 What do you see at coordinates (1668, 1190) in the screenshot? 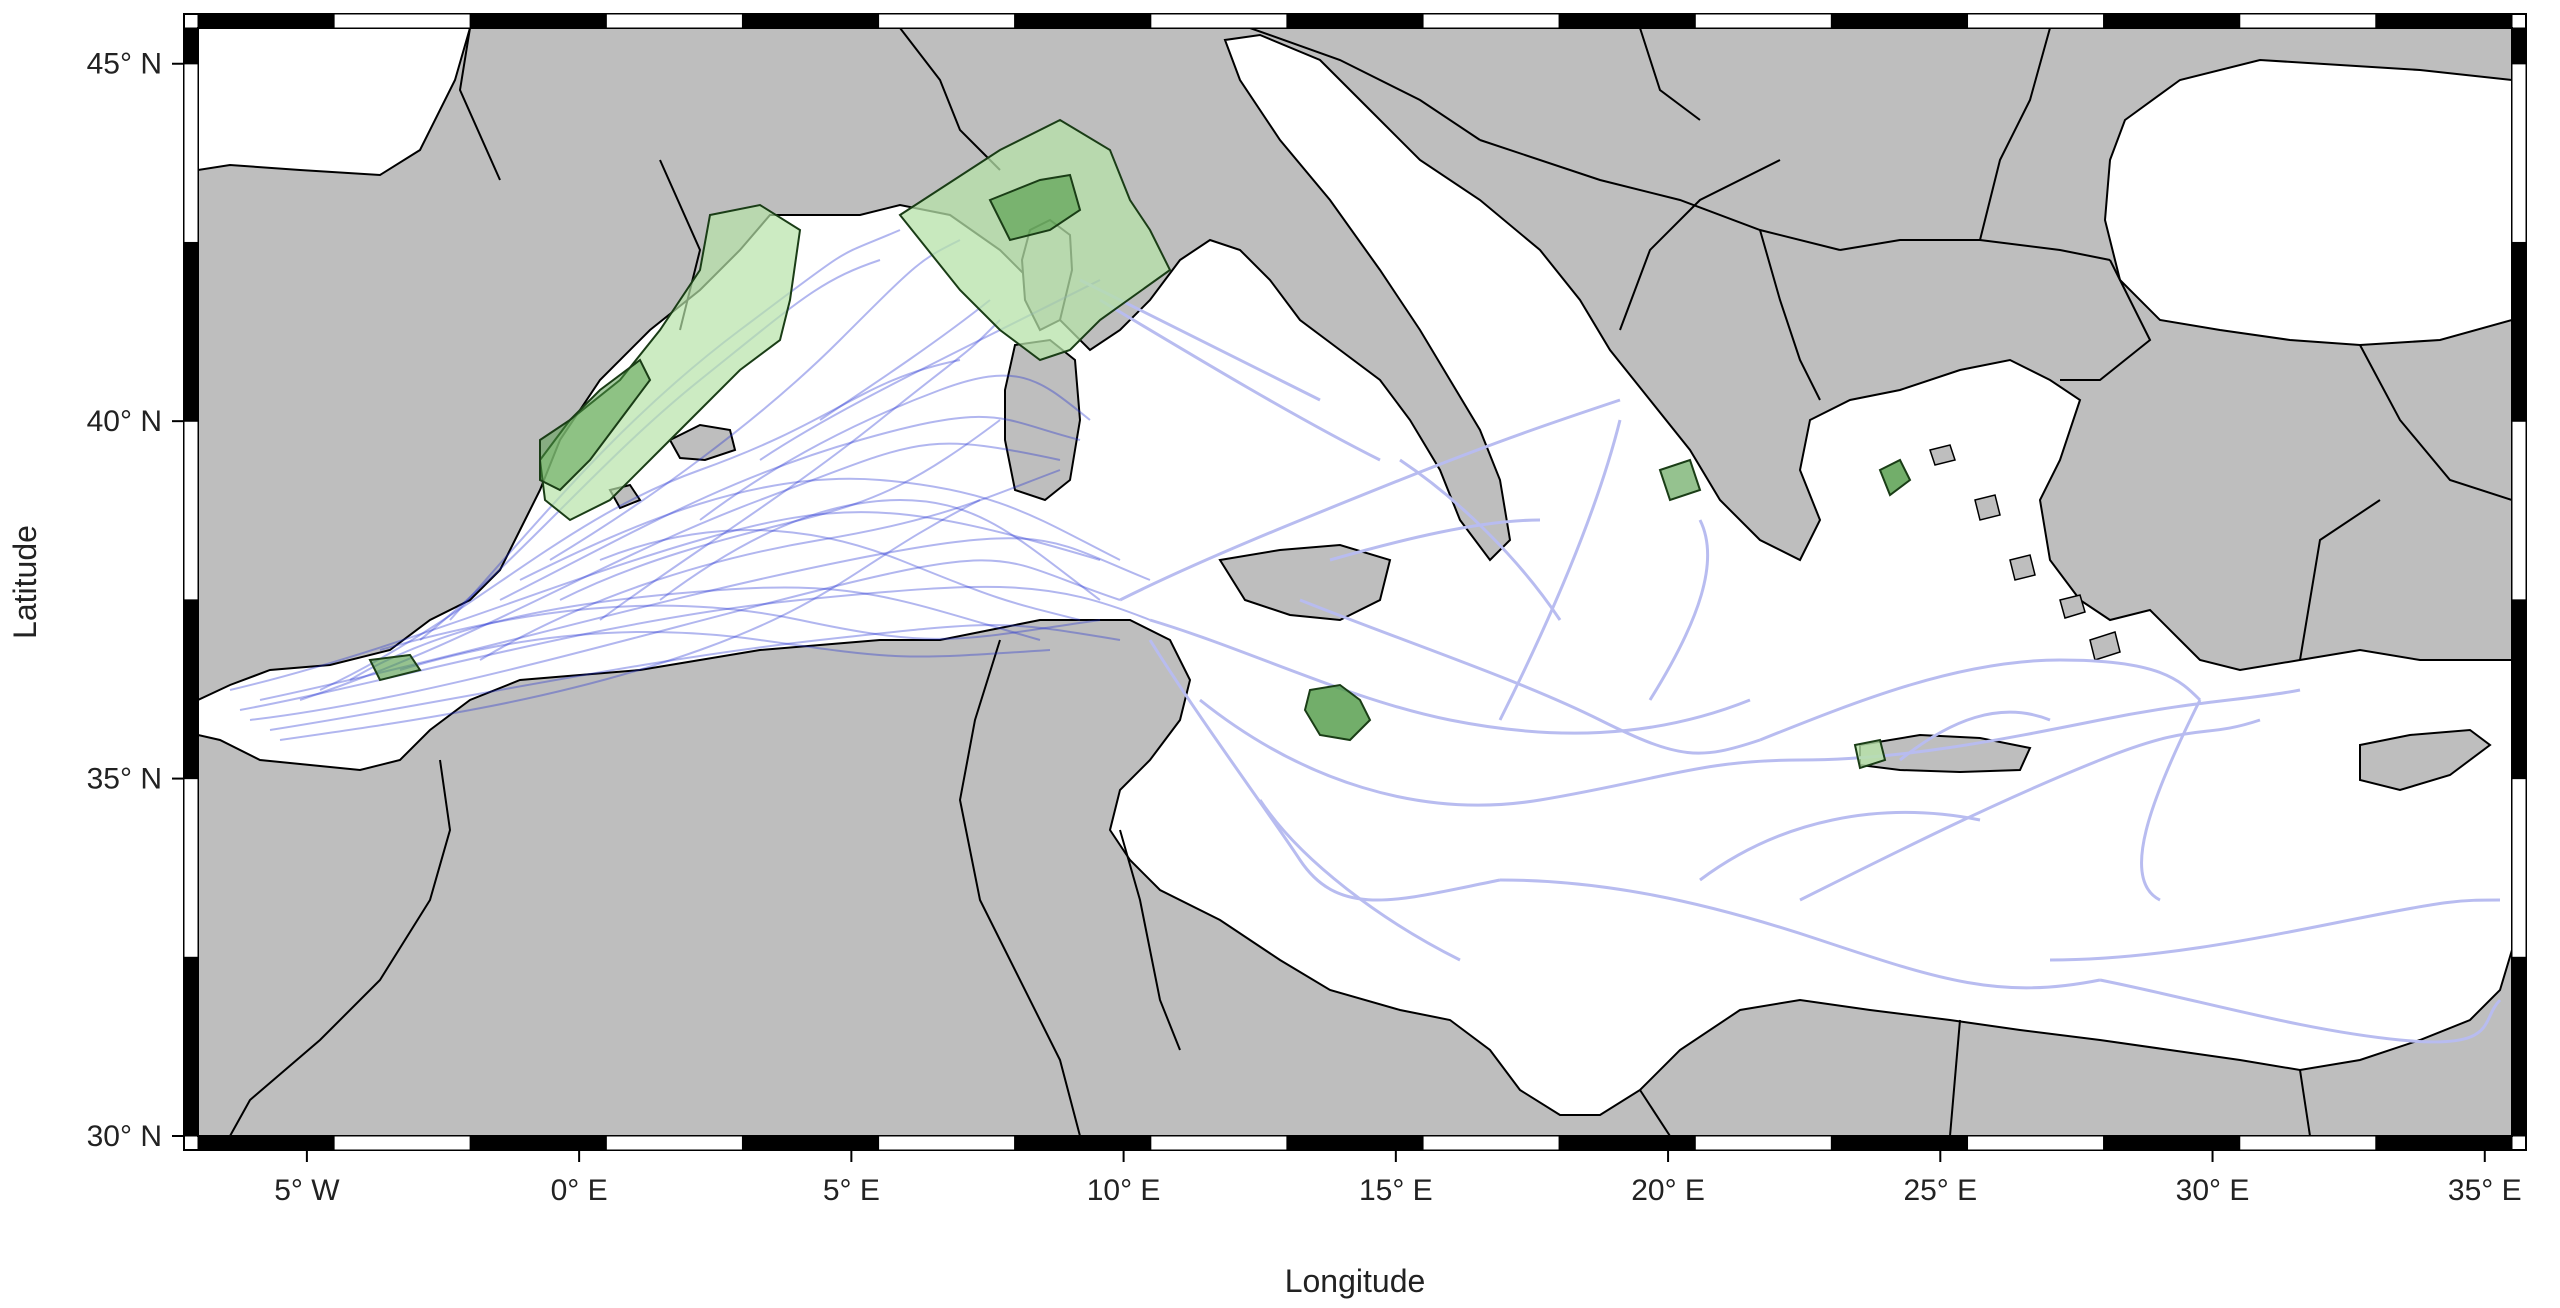
I see `x-tick-label: 20° E` at bounding box center [1668, 1190].